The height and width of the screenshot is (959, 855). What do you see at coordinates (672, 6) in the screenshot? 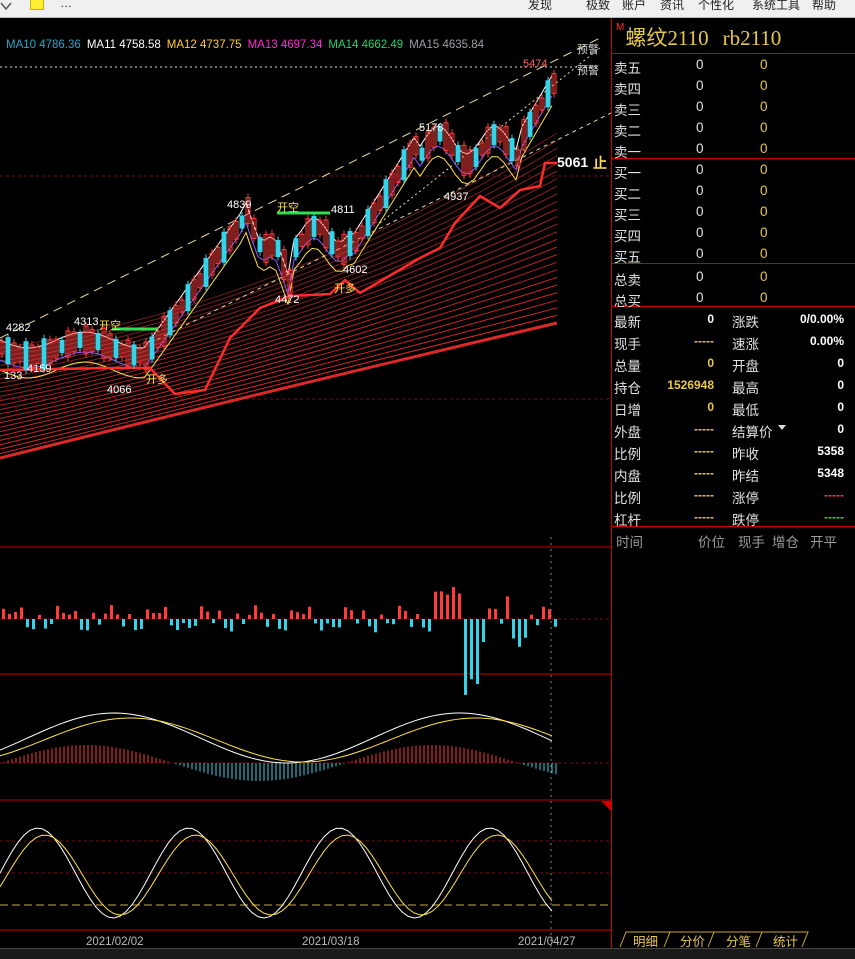
I see `menu-item-news: 资讯` at bounding box center [672, 6].